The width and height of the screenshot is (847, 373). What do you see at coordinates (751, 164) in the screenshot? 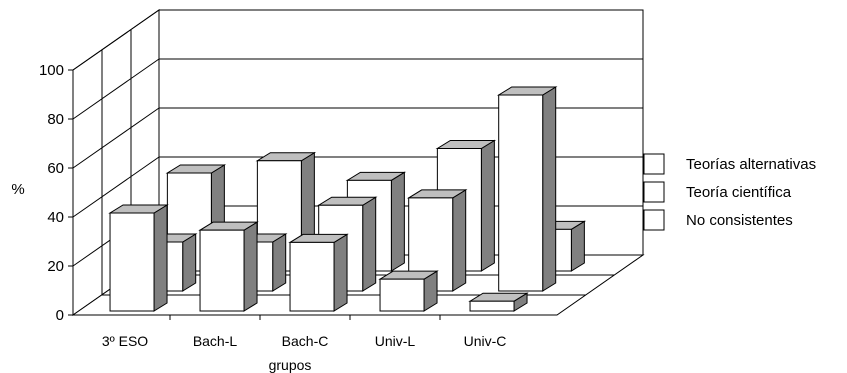
I see `legend-label-teorias-alternativas: Teorías alternativas` at bounding box center [751, 164].